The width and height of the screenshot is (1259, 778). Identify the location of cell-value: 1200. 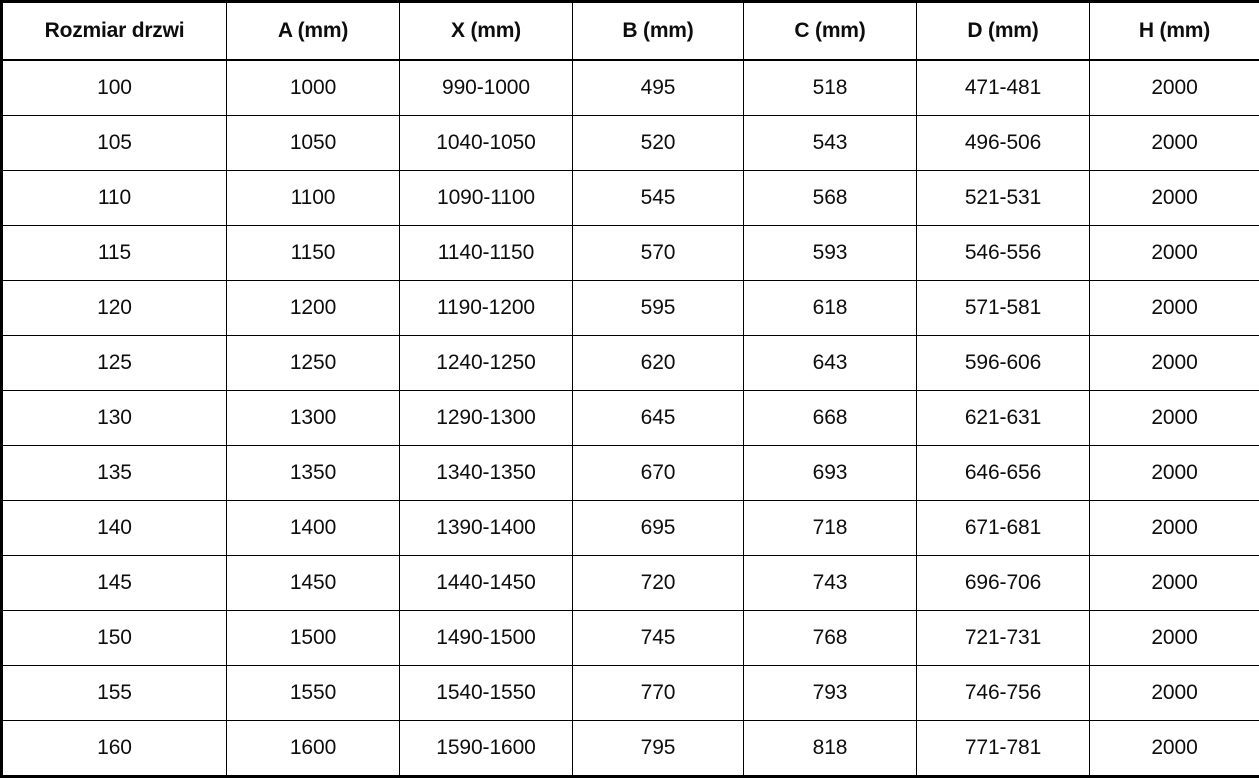
(313, 308).